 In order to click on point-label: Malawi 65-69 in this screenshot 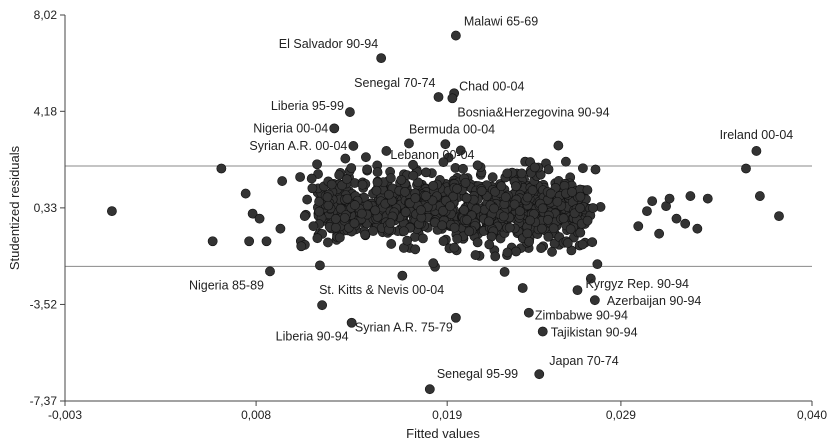, I will do `click(501, 22)`.